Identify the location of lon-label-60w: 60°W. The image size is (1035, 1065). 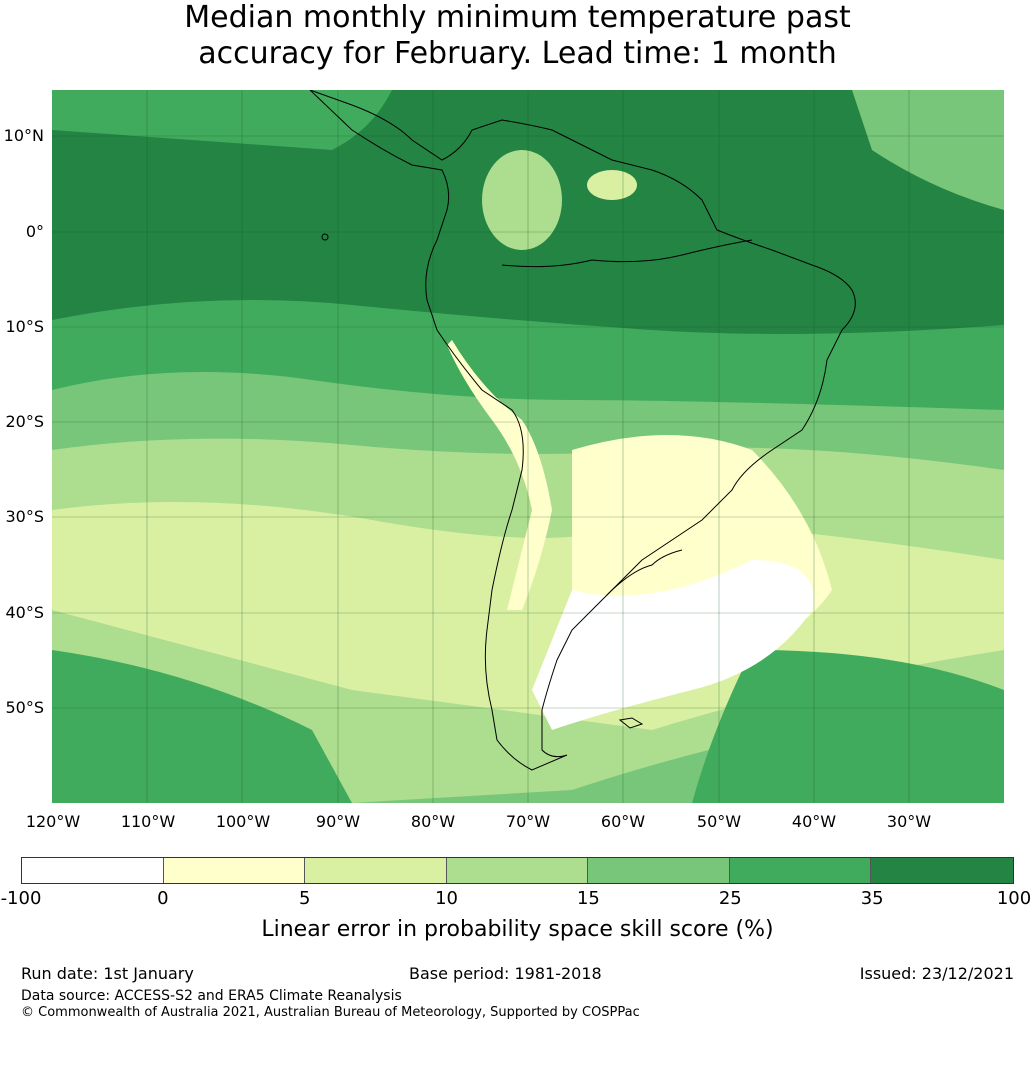
(623, 821).